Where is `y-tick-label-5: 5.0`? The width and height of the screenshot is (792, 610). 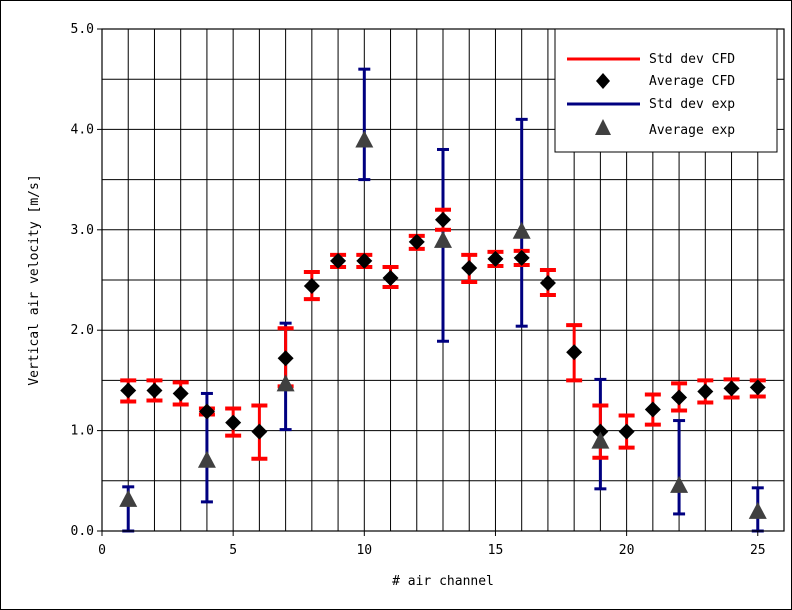
y-tick-label-5: 5.0 is located at coordinates (82, 29).